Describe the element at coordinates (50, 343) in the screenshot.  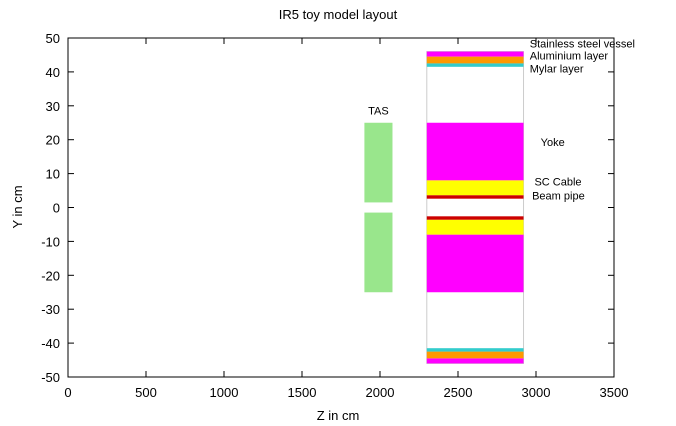
I see `y-tick-label: -40` at that location.